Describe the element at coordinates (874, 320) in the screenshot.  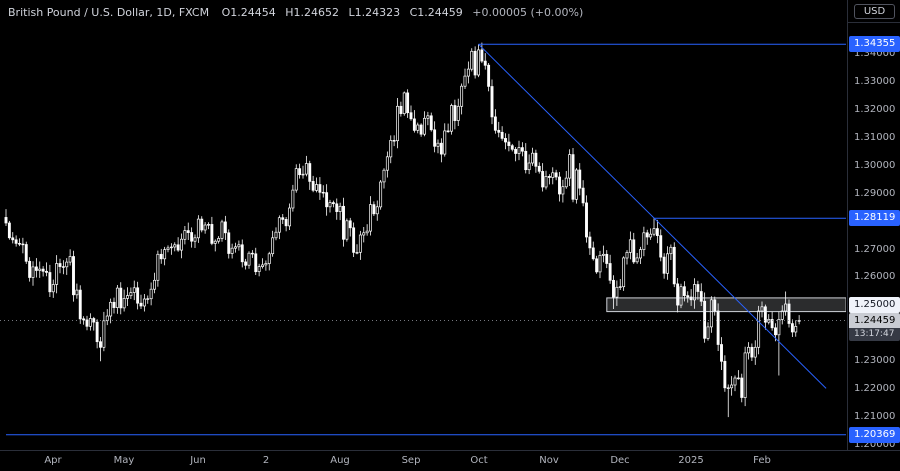
I see `current-price-value: 1.24459` at that location.